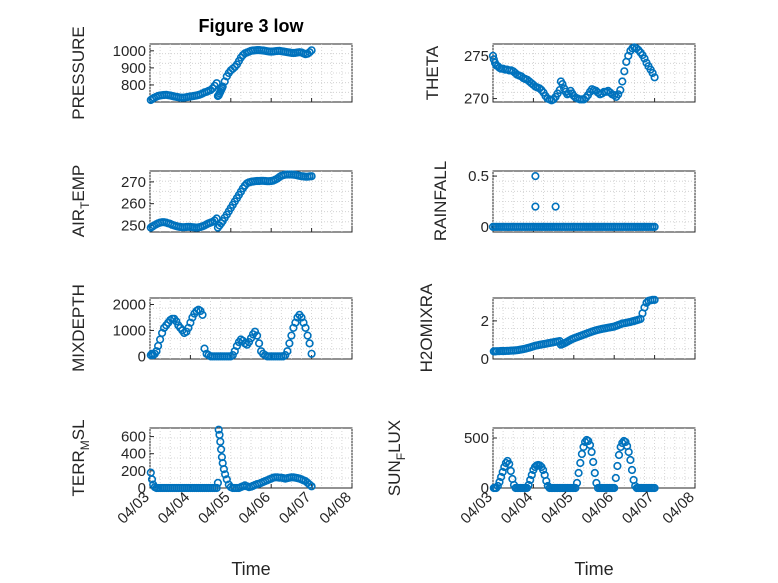  Describe the element at coordinates (476, 99) in the screenshot. I see `theta-ytick-label: 270` at that location.